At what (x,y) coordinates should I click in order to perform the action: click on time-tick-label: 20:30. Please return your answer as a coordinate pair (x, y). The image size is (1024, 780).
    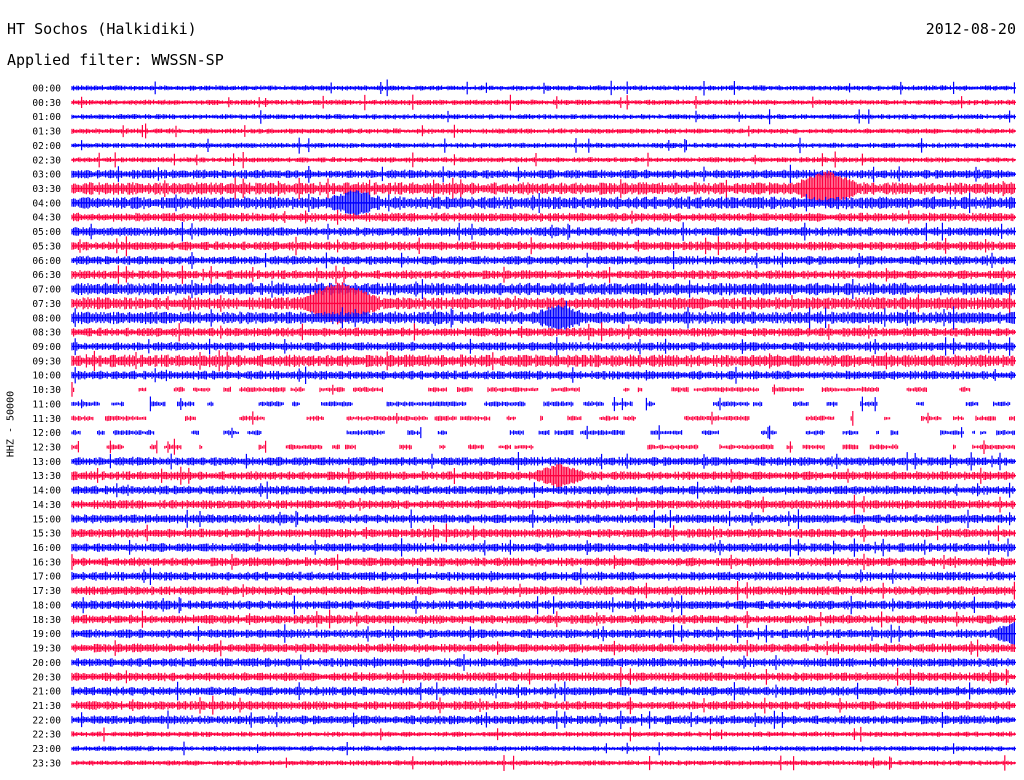
    Looking at the image, I should click on (46, 677).